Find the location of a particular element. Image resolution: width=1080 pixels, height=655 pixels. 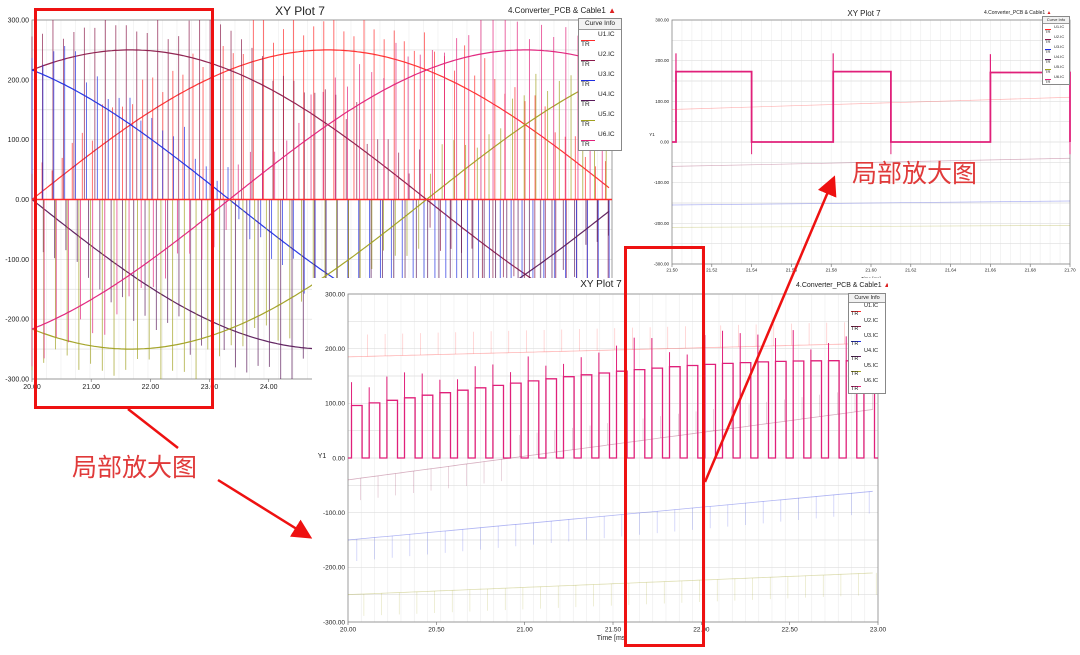

zoom-region-box-main is located at coordinates (124, 208).